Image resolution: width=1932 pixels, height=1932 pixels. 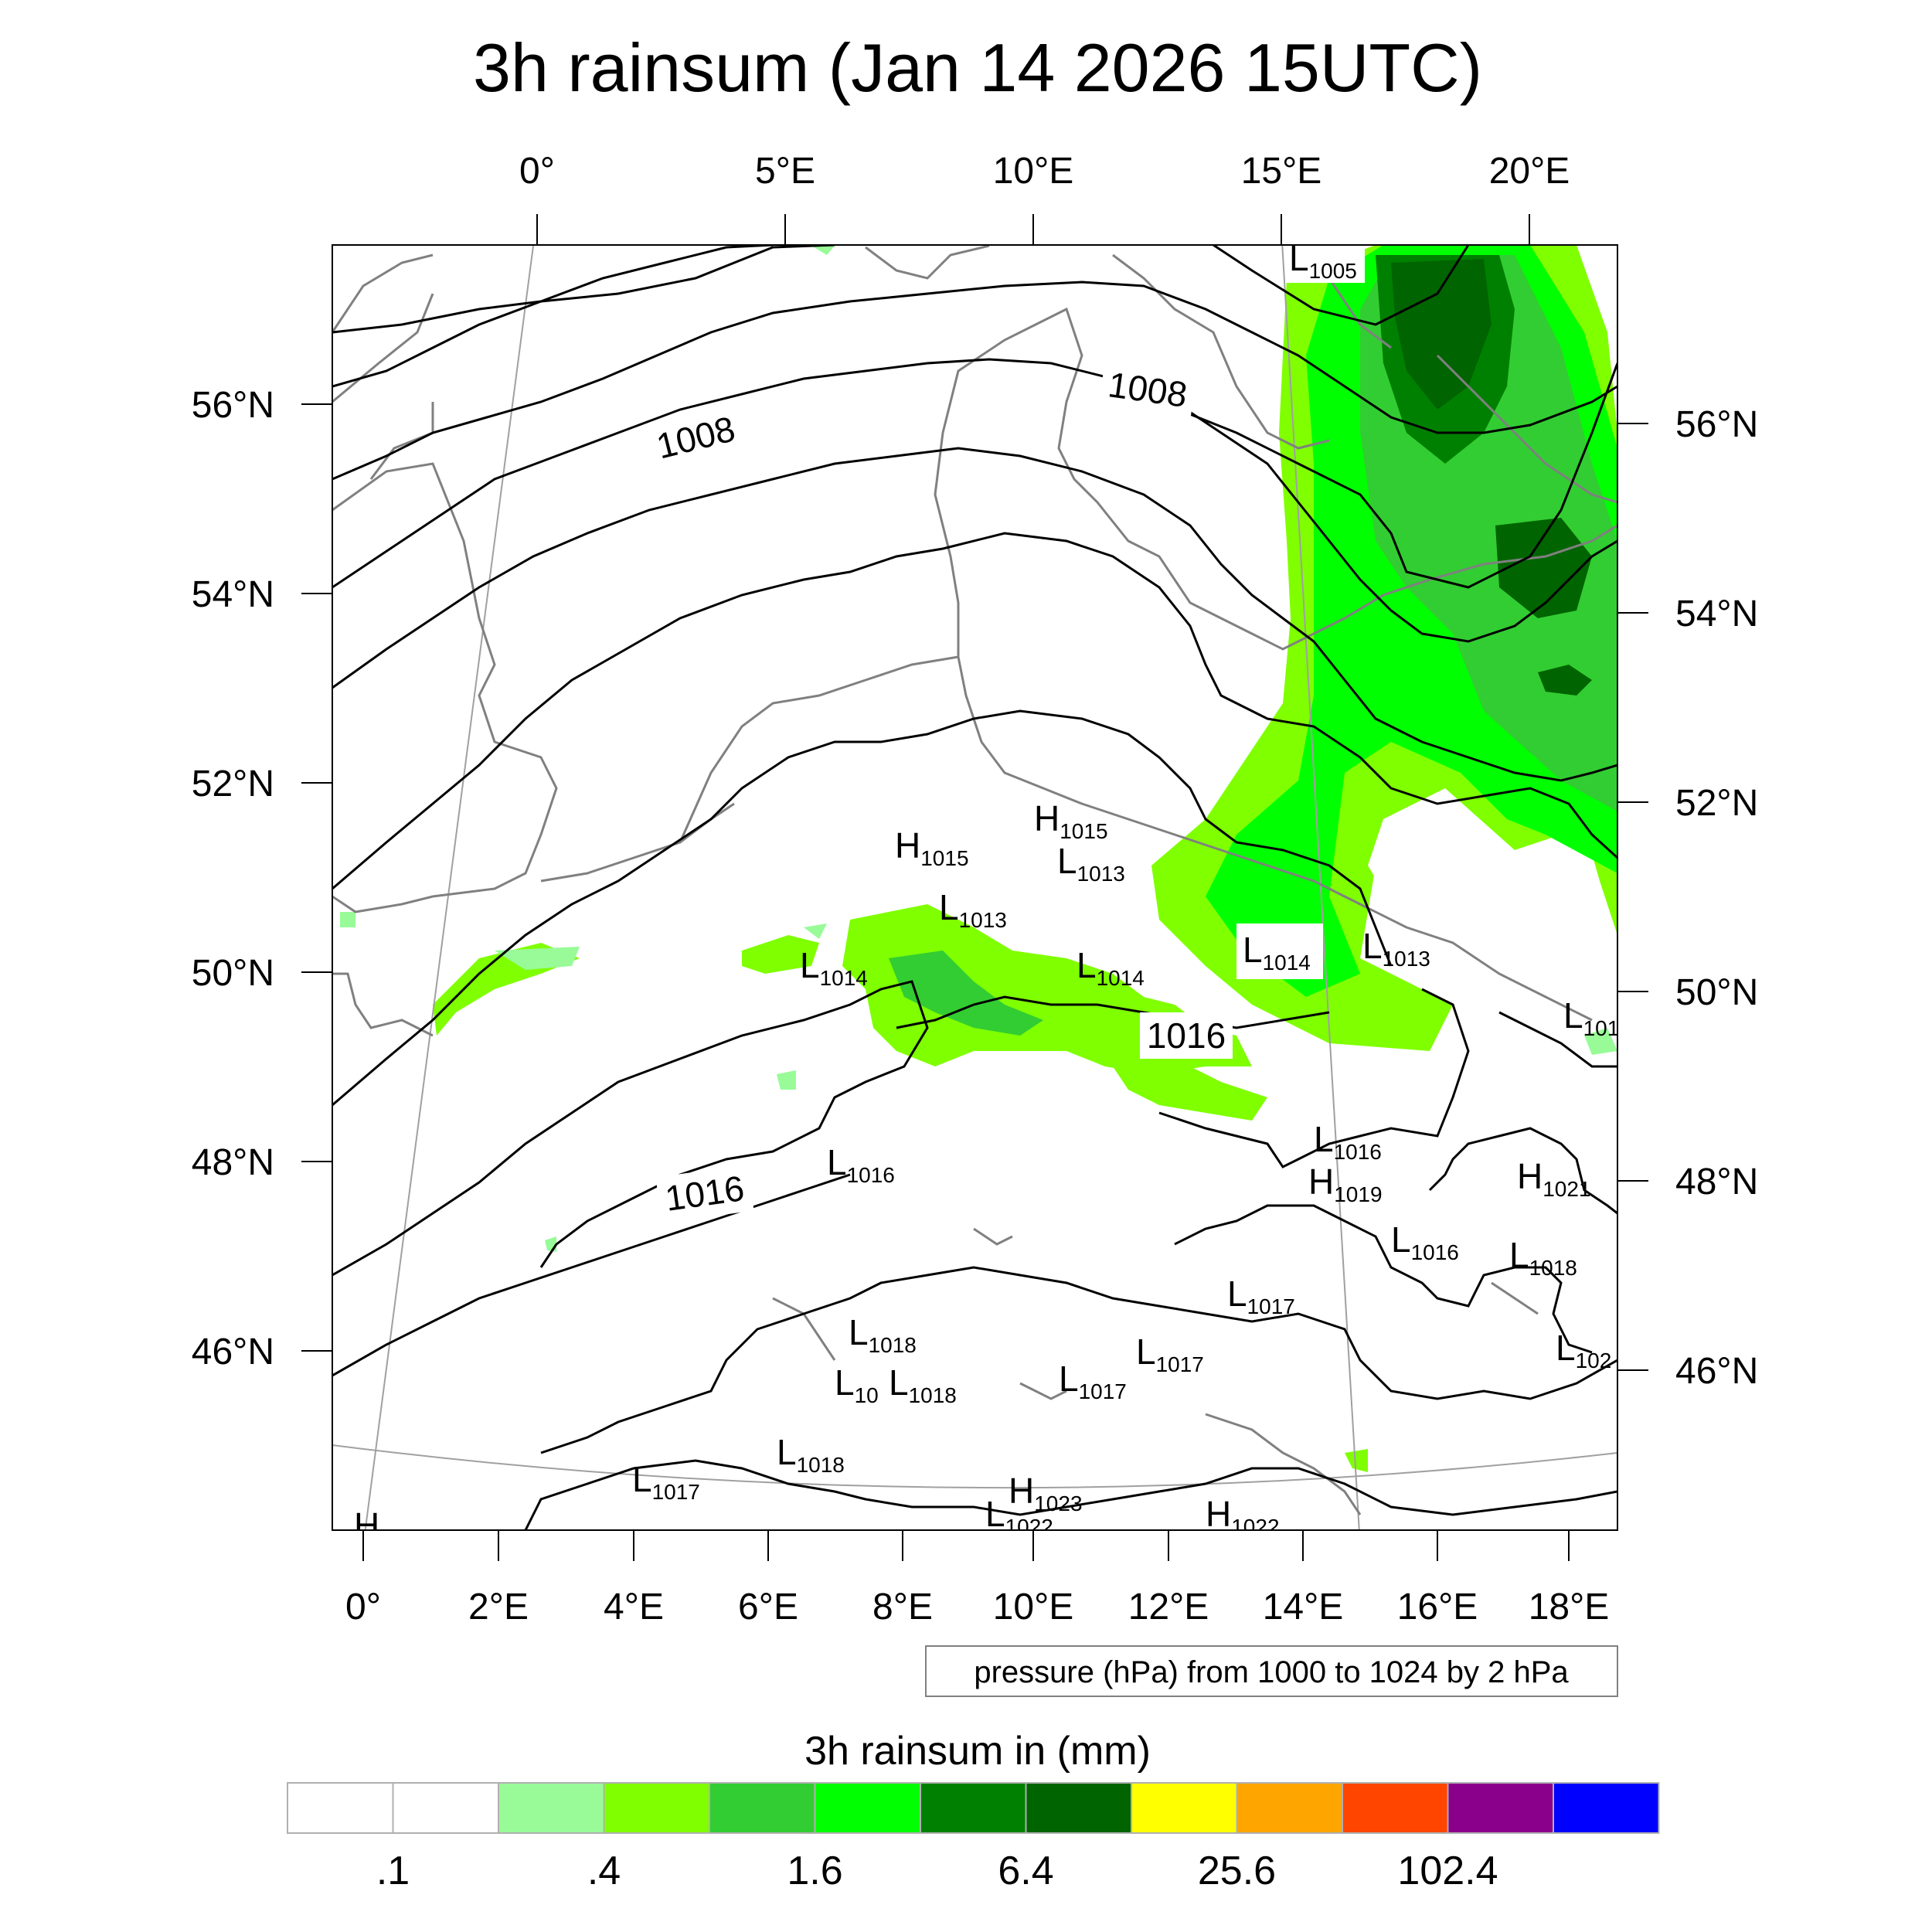 I want to click on svg-text: L1005, so click(x=1323, y=260).